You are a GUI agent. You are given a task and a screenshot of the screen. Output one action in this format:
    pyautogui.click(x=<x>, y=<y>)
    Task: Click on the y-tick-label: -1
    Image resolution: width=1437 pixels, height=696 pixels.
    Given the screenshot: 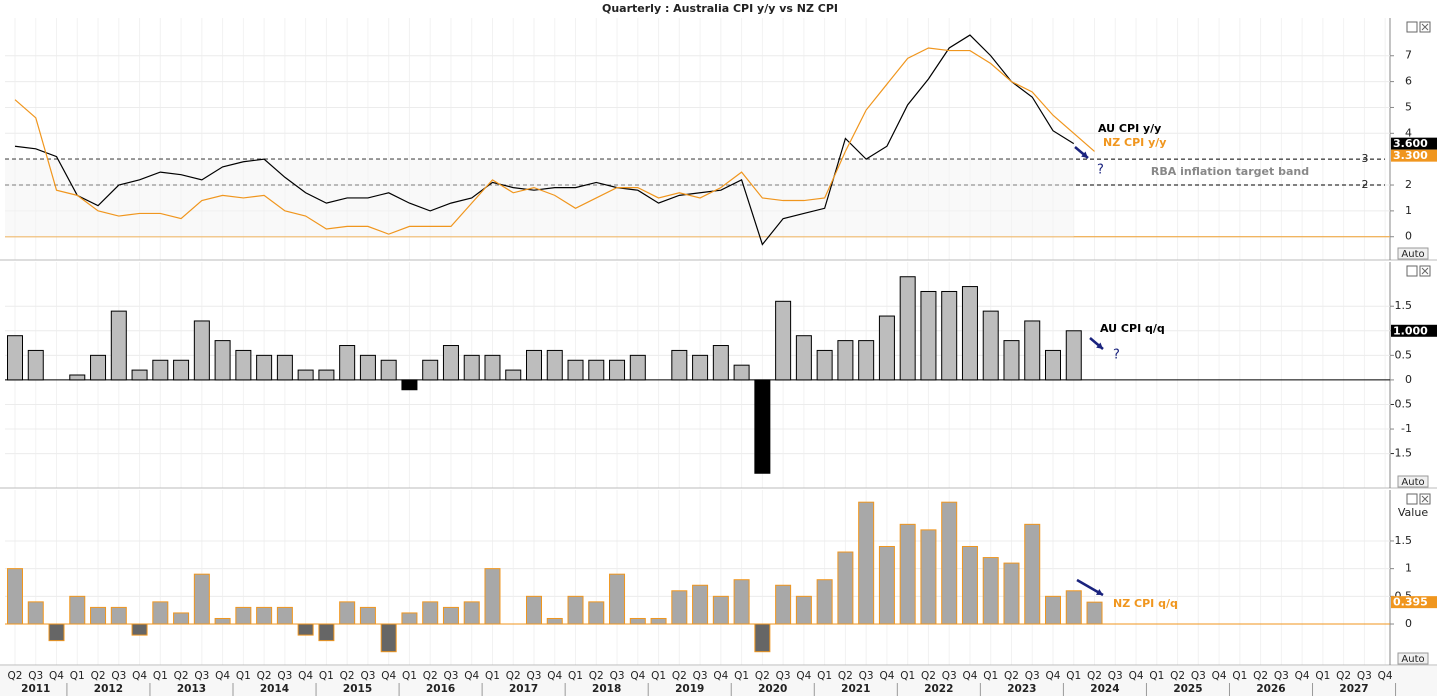 What is the action you would take?
    pyautogui.click(x=1406, y=428)
    